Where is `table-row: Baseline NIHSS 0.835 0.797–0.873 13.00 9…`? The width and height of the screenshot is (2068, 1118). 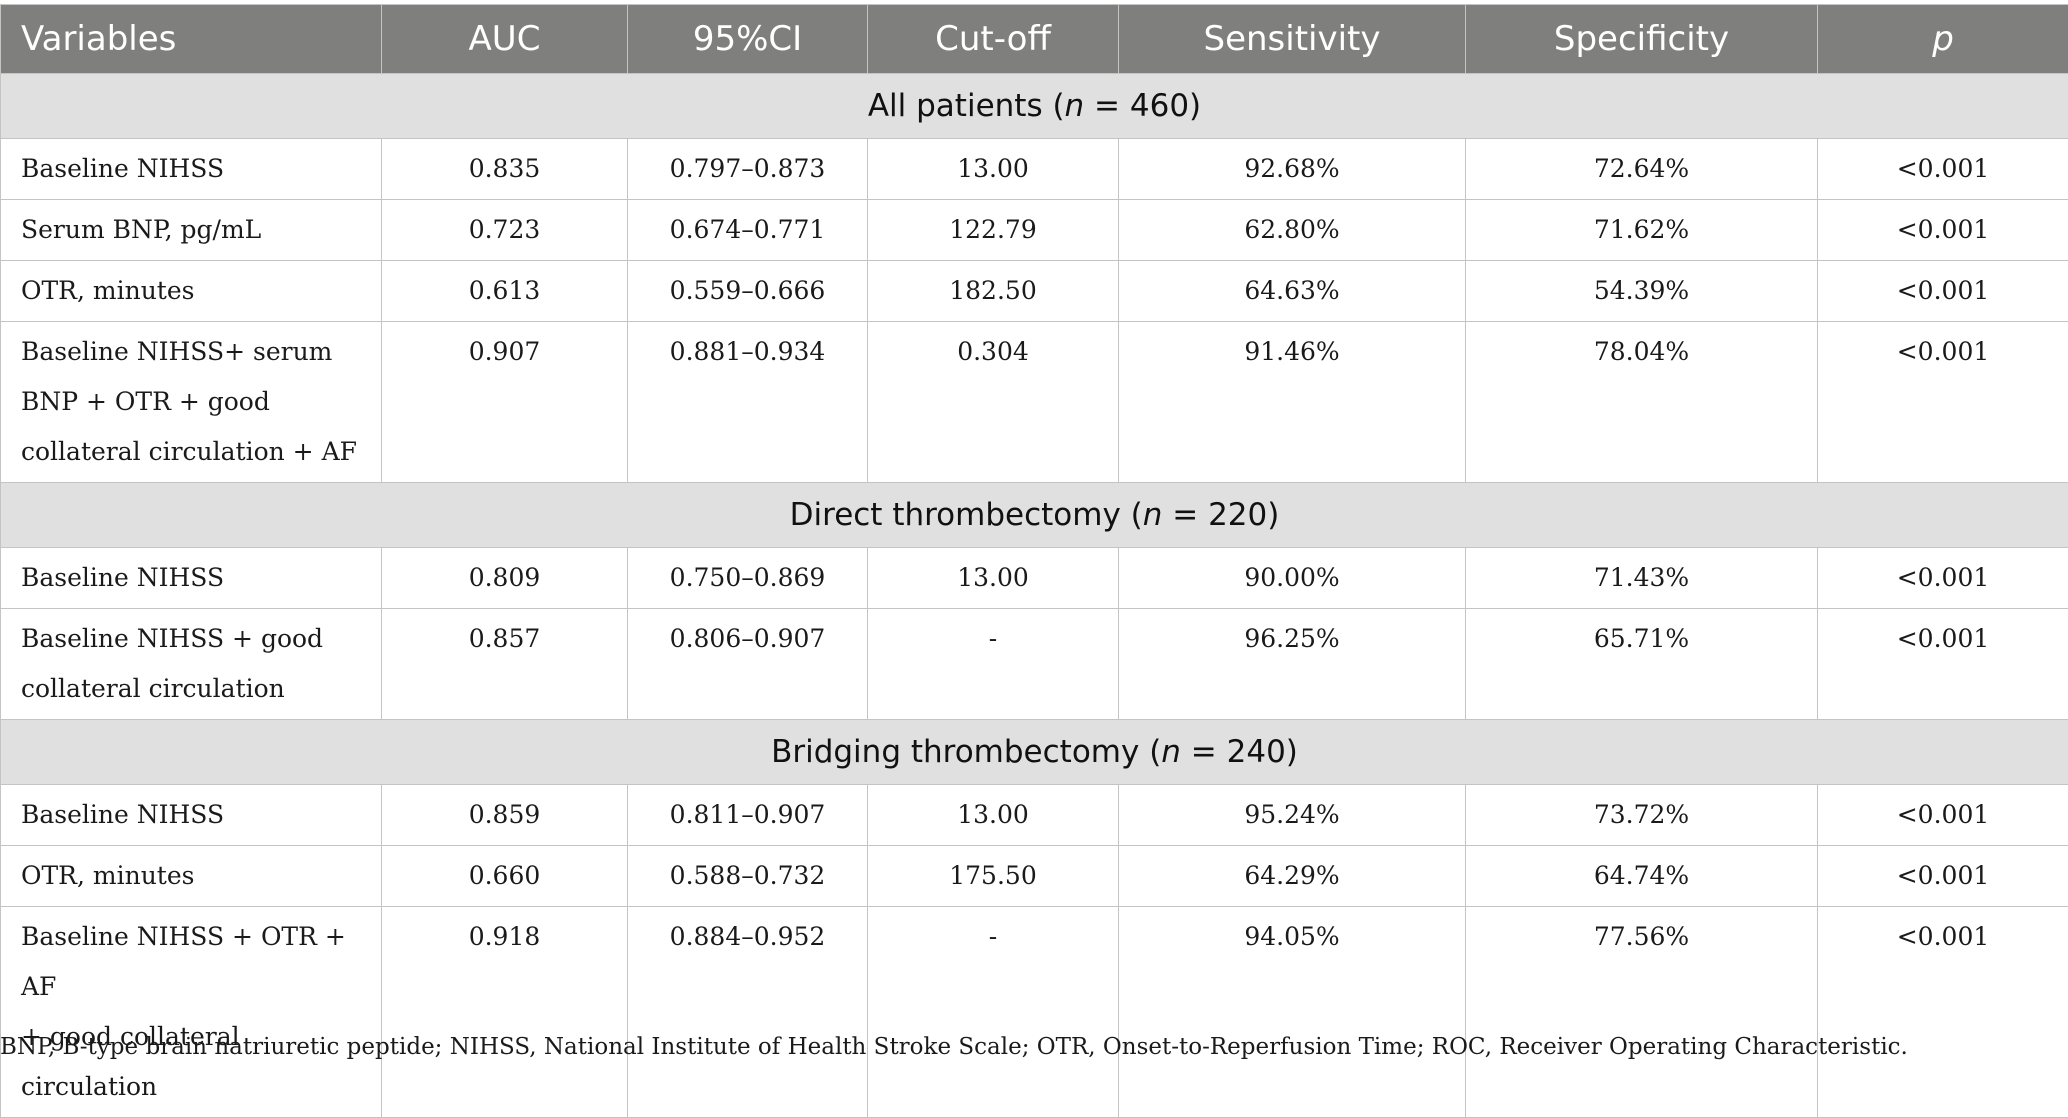
table-row: Baseline NIHSS 0.835 0.797–0.873 13.00 9… is located at coordinates (1034, 169).